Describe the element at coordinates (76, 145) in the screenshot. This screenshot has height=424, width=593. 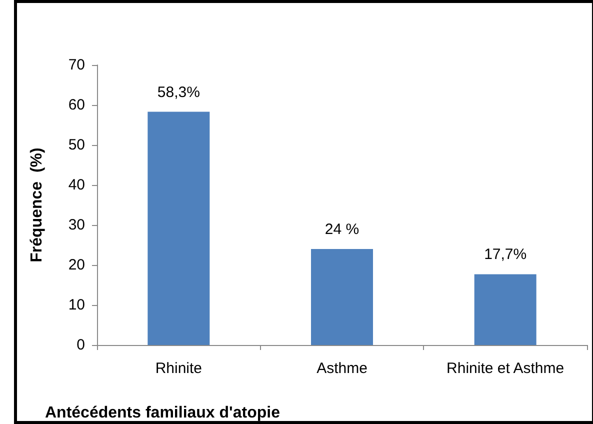
I see `y-tick-label: 50` at that location.